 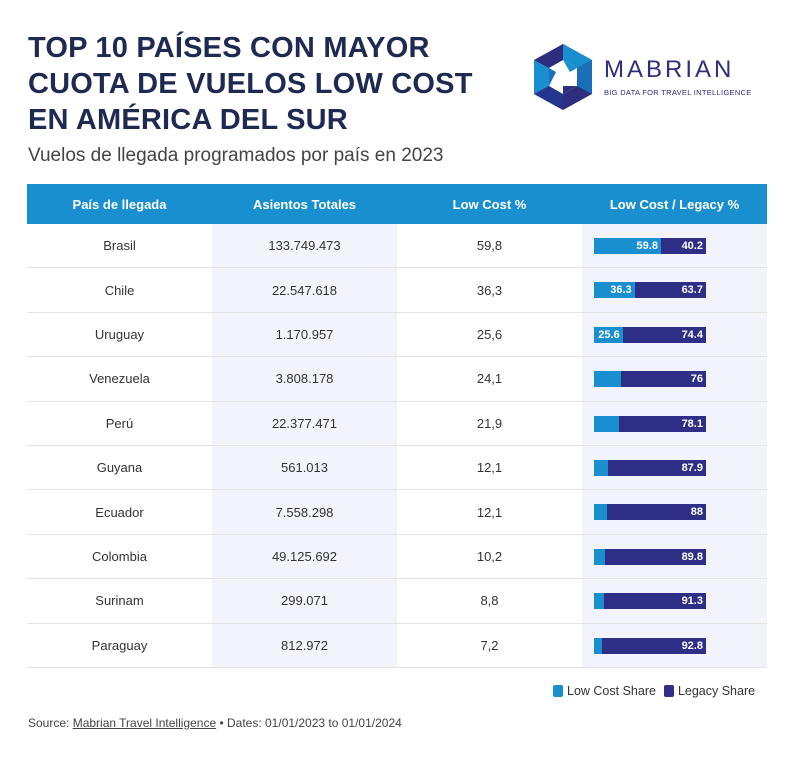 I want to click on logo-wordmark: MABRIAN, so click(x=669, y=69).